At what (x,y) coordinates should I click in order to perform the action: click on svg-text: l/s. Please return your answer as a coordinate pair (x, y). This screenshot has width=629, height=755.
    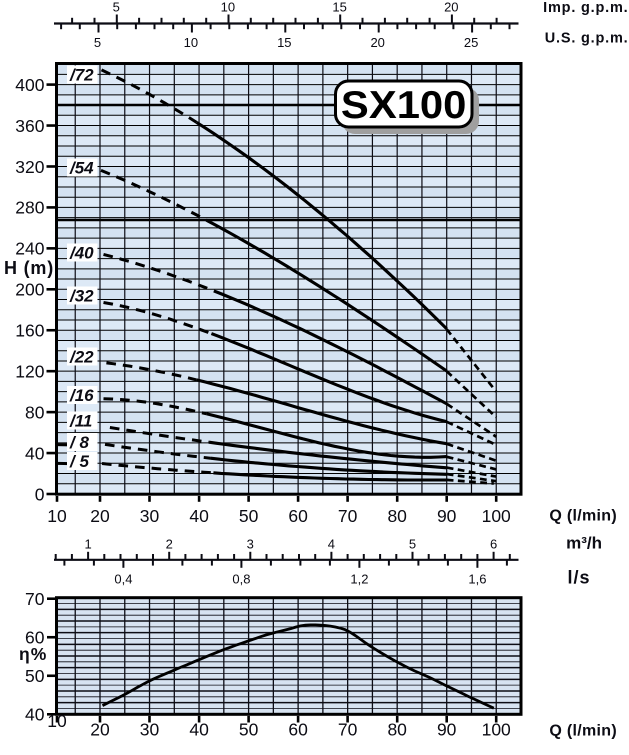
    Looking at the image, I should click on (578, 578).